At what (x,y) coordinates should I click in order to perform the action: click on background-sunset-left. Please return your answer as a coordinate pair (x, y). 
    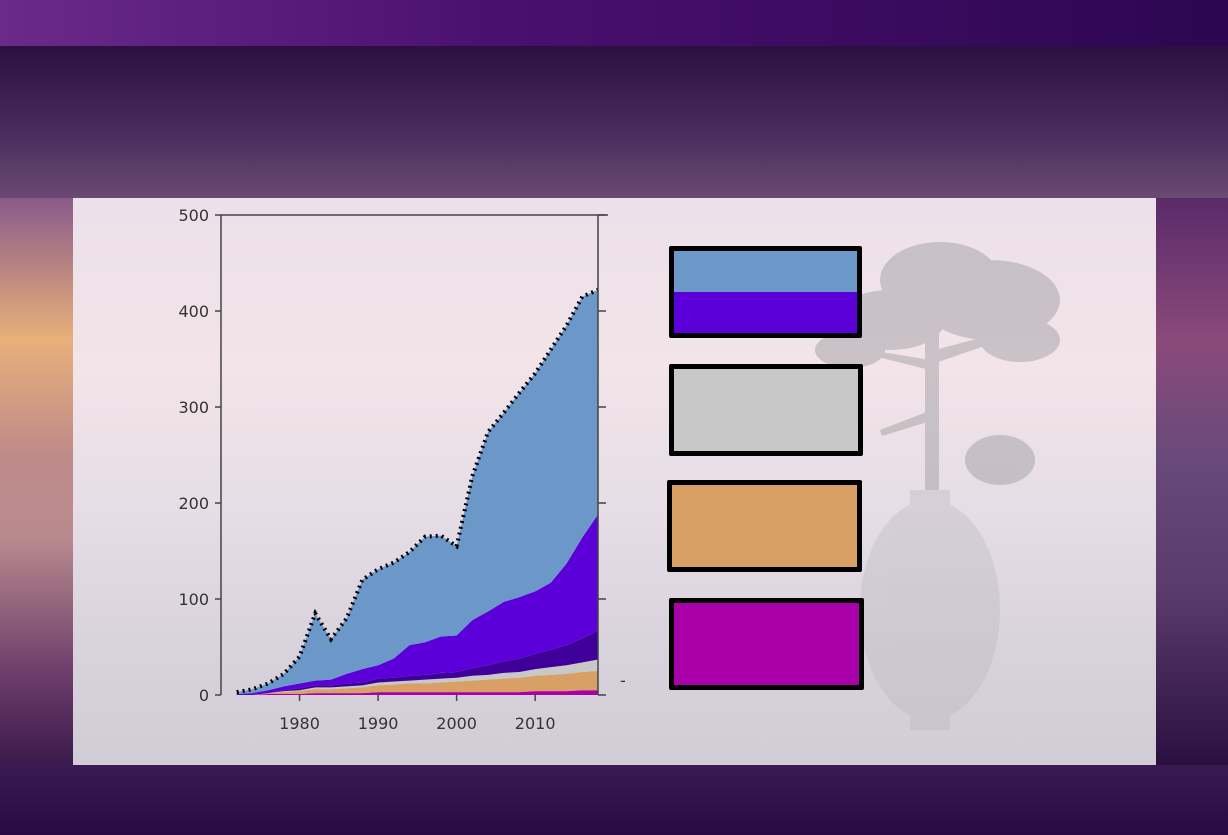
    Looking at the image, I should click on (36, 481).